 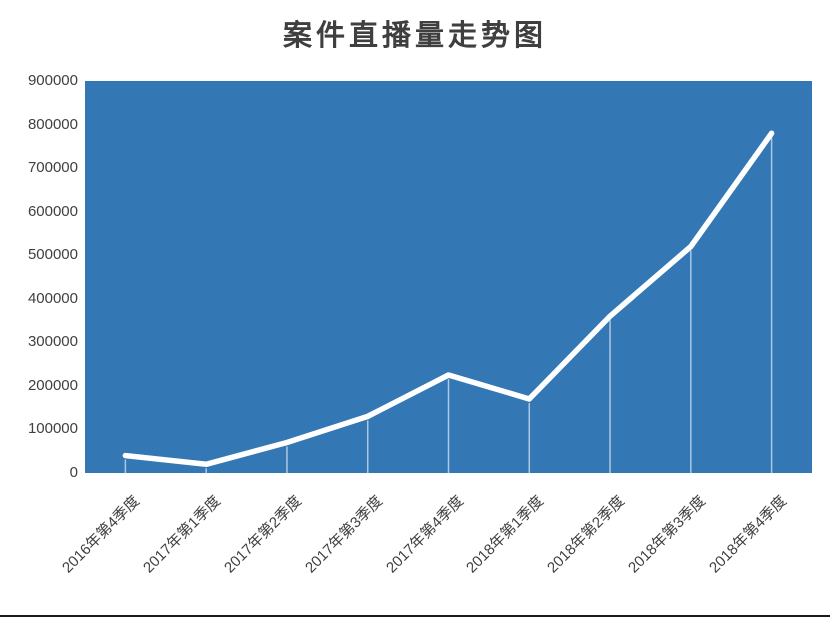 What do you see at coordinates (52, 429) in the screenshot?
I see `y-tick-label: 100000` at bounding box center [52, 429].